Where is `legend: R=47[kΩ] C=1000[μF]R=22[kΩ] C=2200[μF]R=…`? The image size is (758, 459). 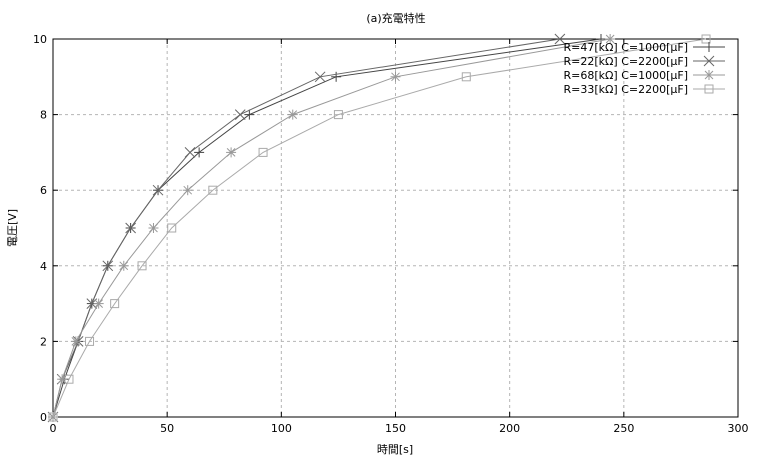
legend: R=47[kΩ] C=1000[μF]R=22[kΩ] C=2200[μF]R=… is located at coordinates (644, 68).